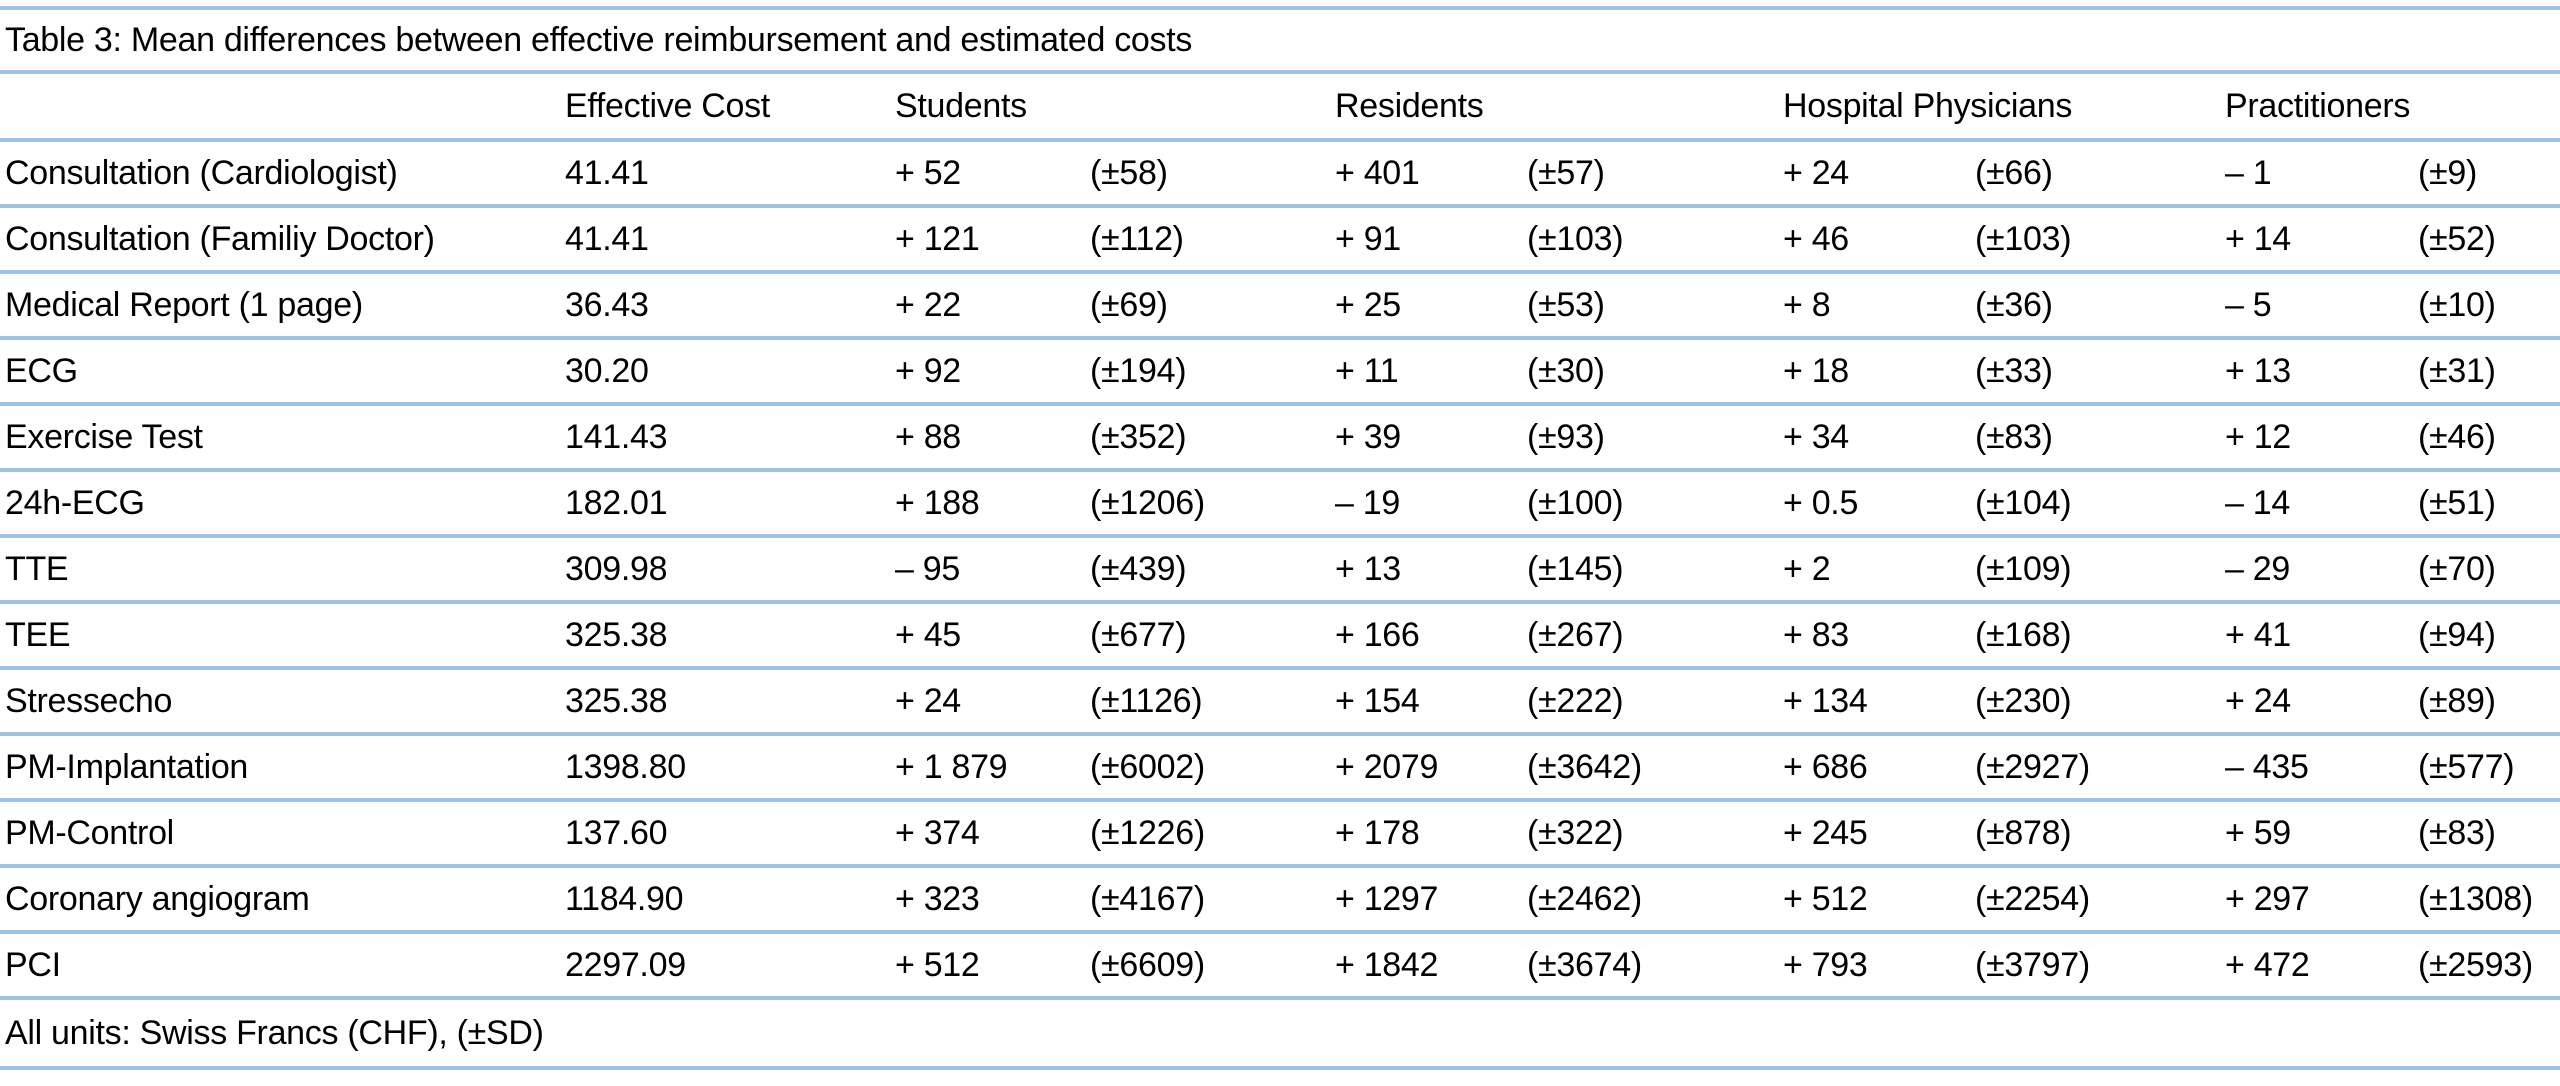 The height and width of the screenshot is (1086, 2560). I want to click on cell-hospital-sd: (±103), so click(2023, 238).